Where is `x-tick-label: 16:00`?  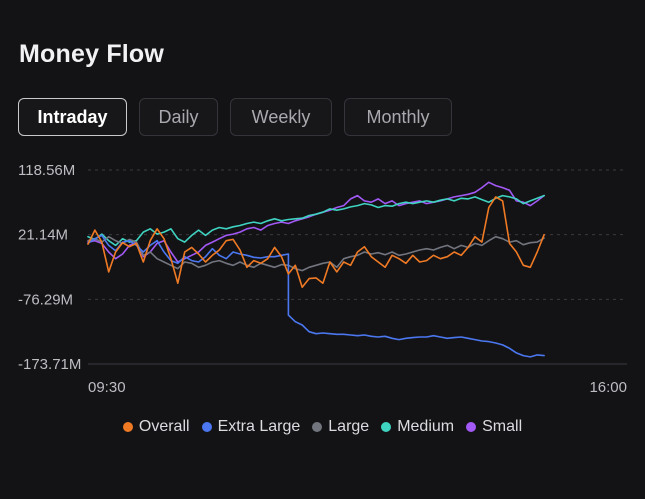
x-tick-label: 16:00 is located at coordinates (608, 387).